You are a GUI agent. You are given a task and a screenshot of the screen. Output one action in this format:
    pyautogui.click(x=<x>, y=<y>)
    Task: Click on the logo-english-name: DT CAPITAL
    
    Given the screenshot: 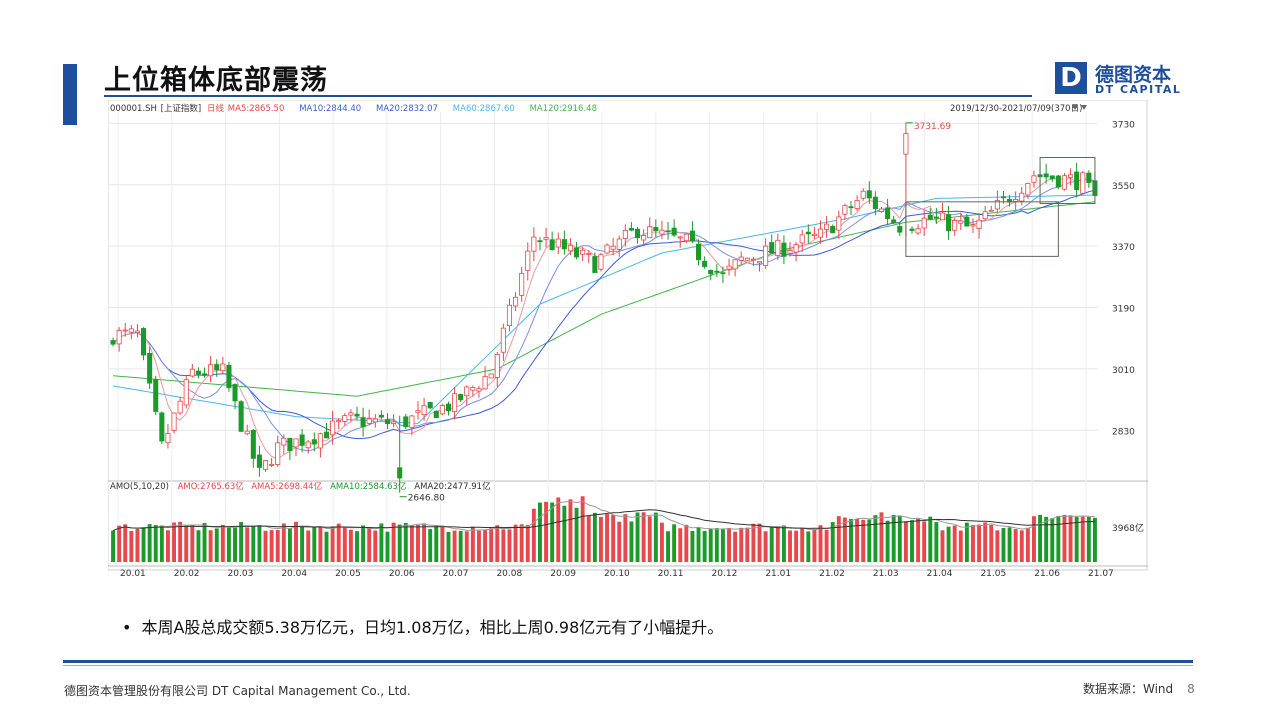 What is the action you would take?
    pyautogui.click(x=1138, y=89)
    